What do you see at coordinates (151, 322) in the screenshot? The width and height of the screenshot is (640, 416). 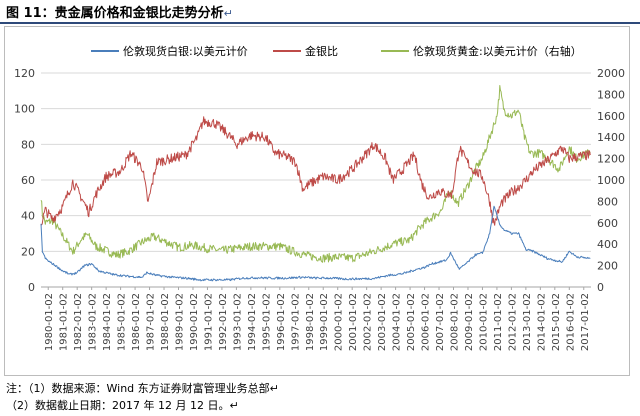 I see `x-tick-label: 1987-01-02` at bounding box center [151, 322].